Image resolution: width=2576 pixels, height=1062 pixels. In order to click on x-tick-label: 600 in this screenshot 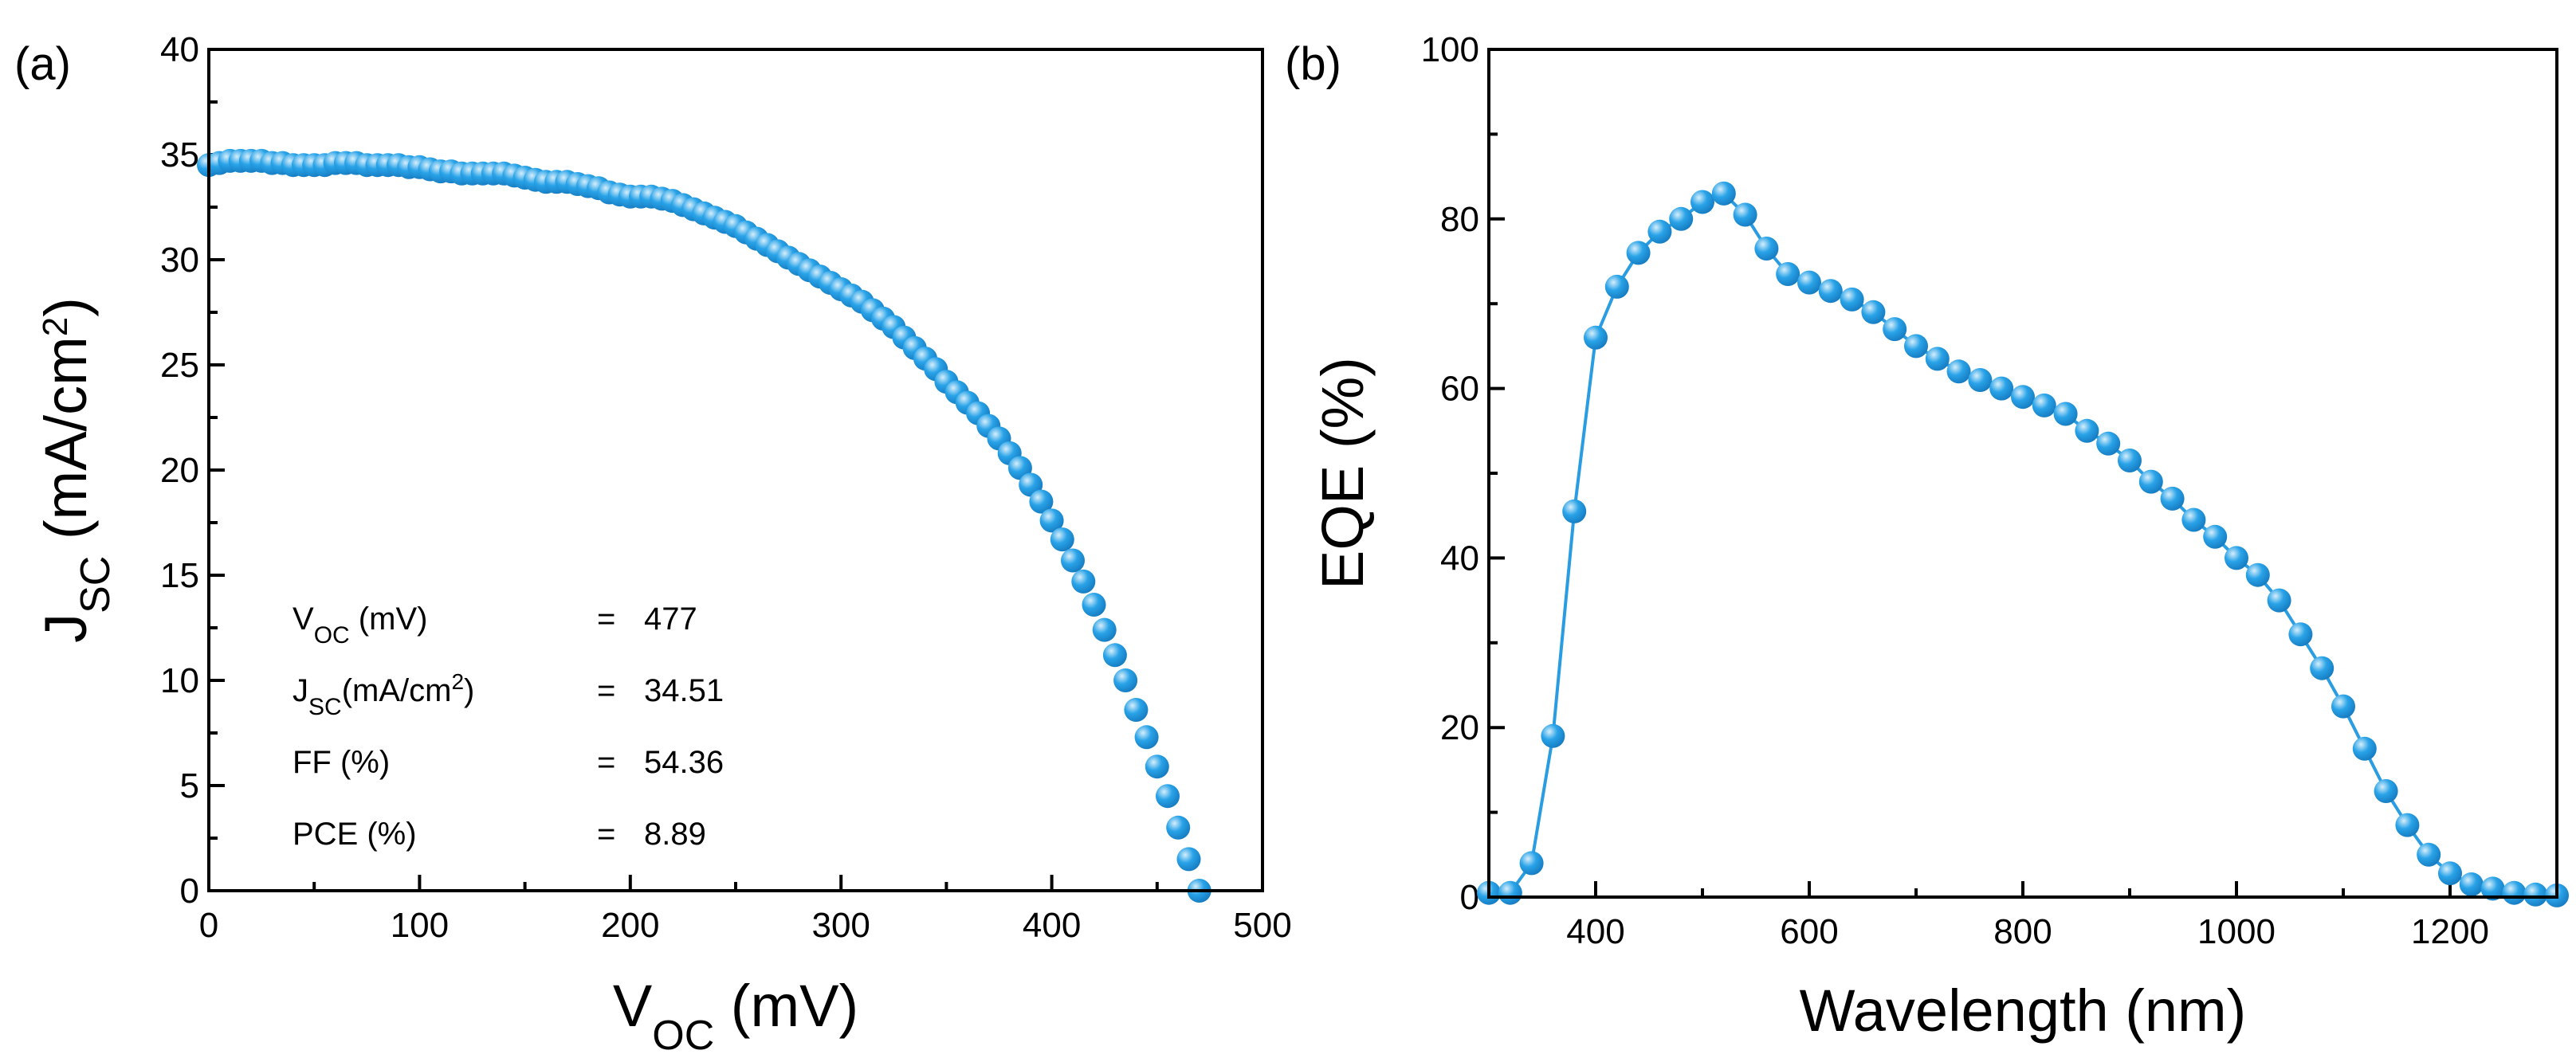, I will do `click(1809, 932)`.